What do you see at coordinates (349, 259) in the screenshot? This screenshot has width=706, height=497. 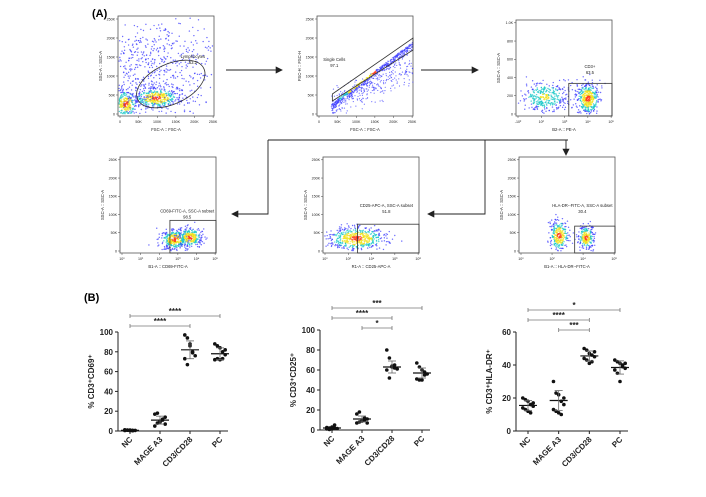 I see `x-tick-label: 10²` at bounding box center [349, 259].